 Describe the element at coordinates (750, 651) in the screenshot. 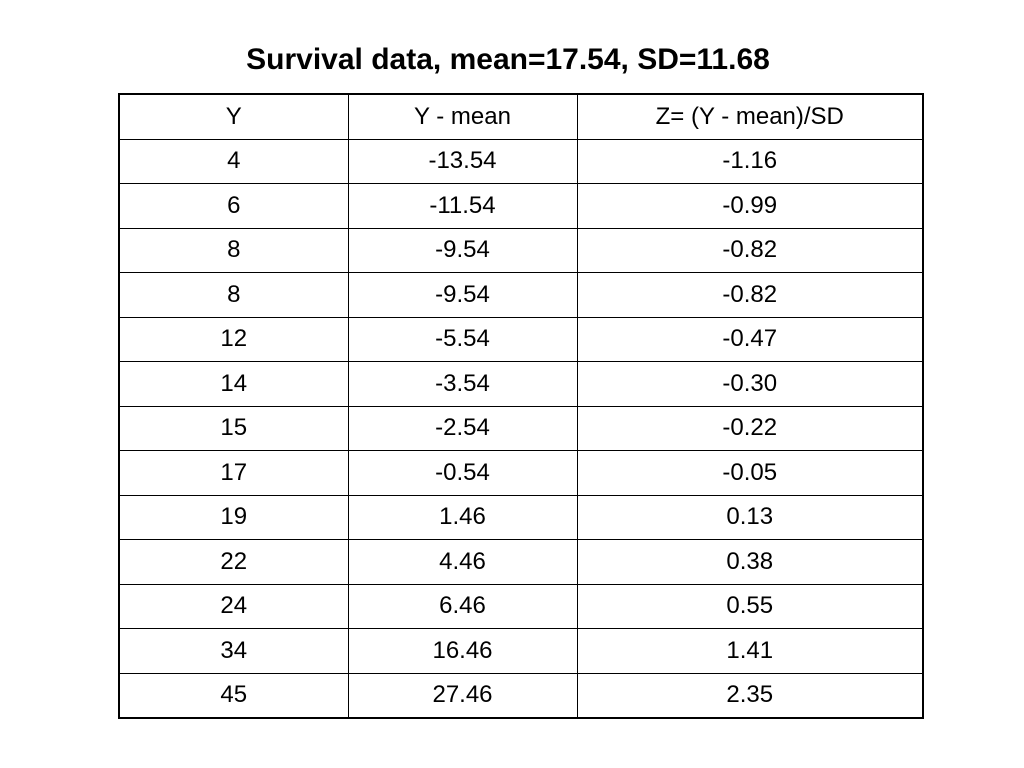

I see `cell-z-score: 1.41` at that location.